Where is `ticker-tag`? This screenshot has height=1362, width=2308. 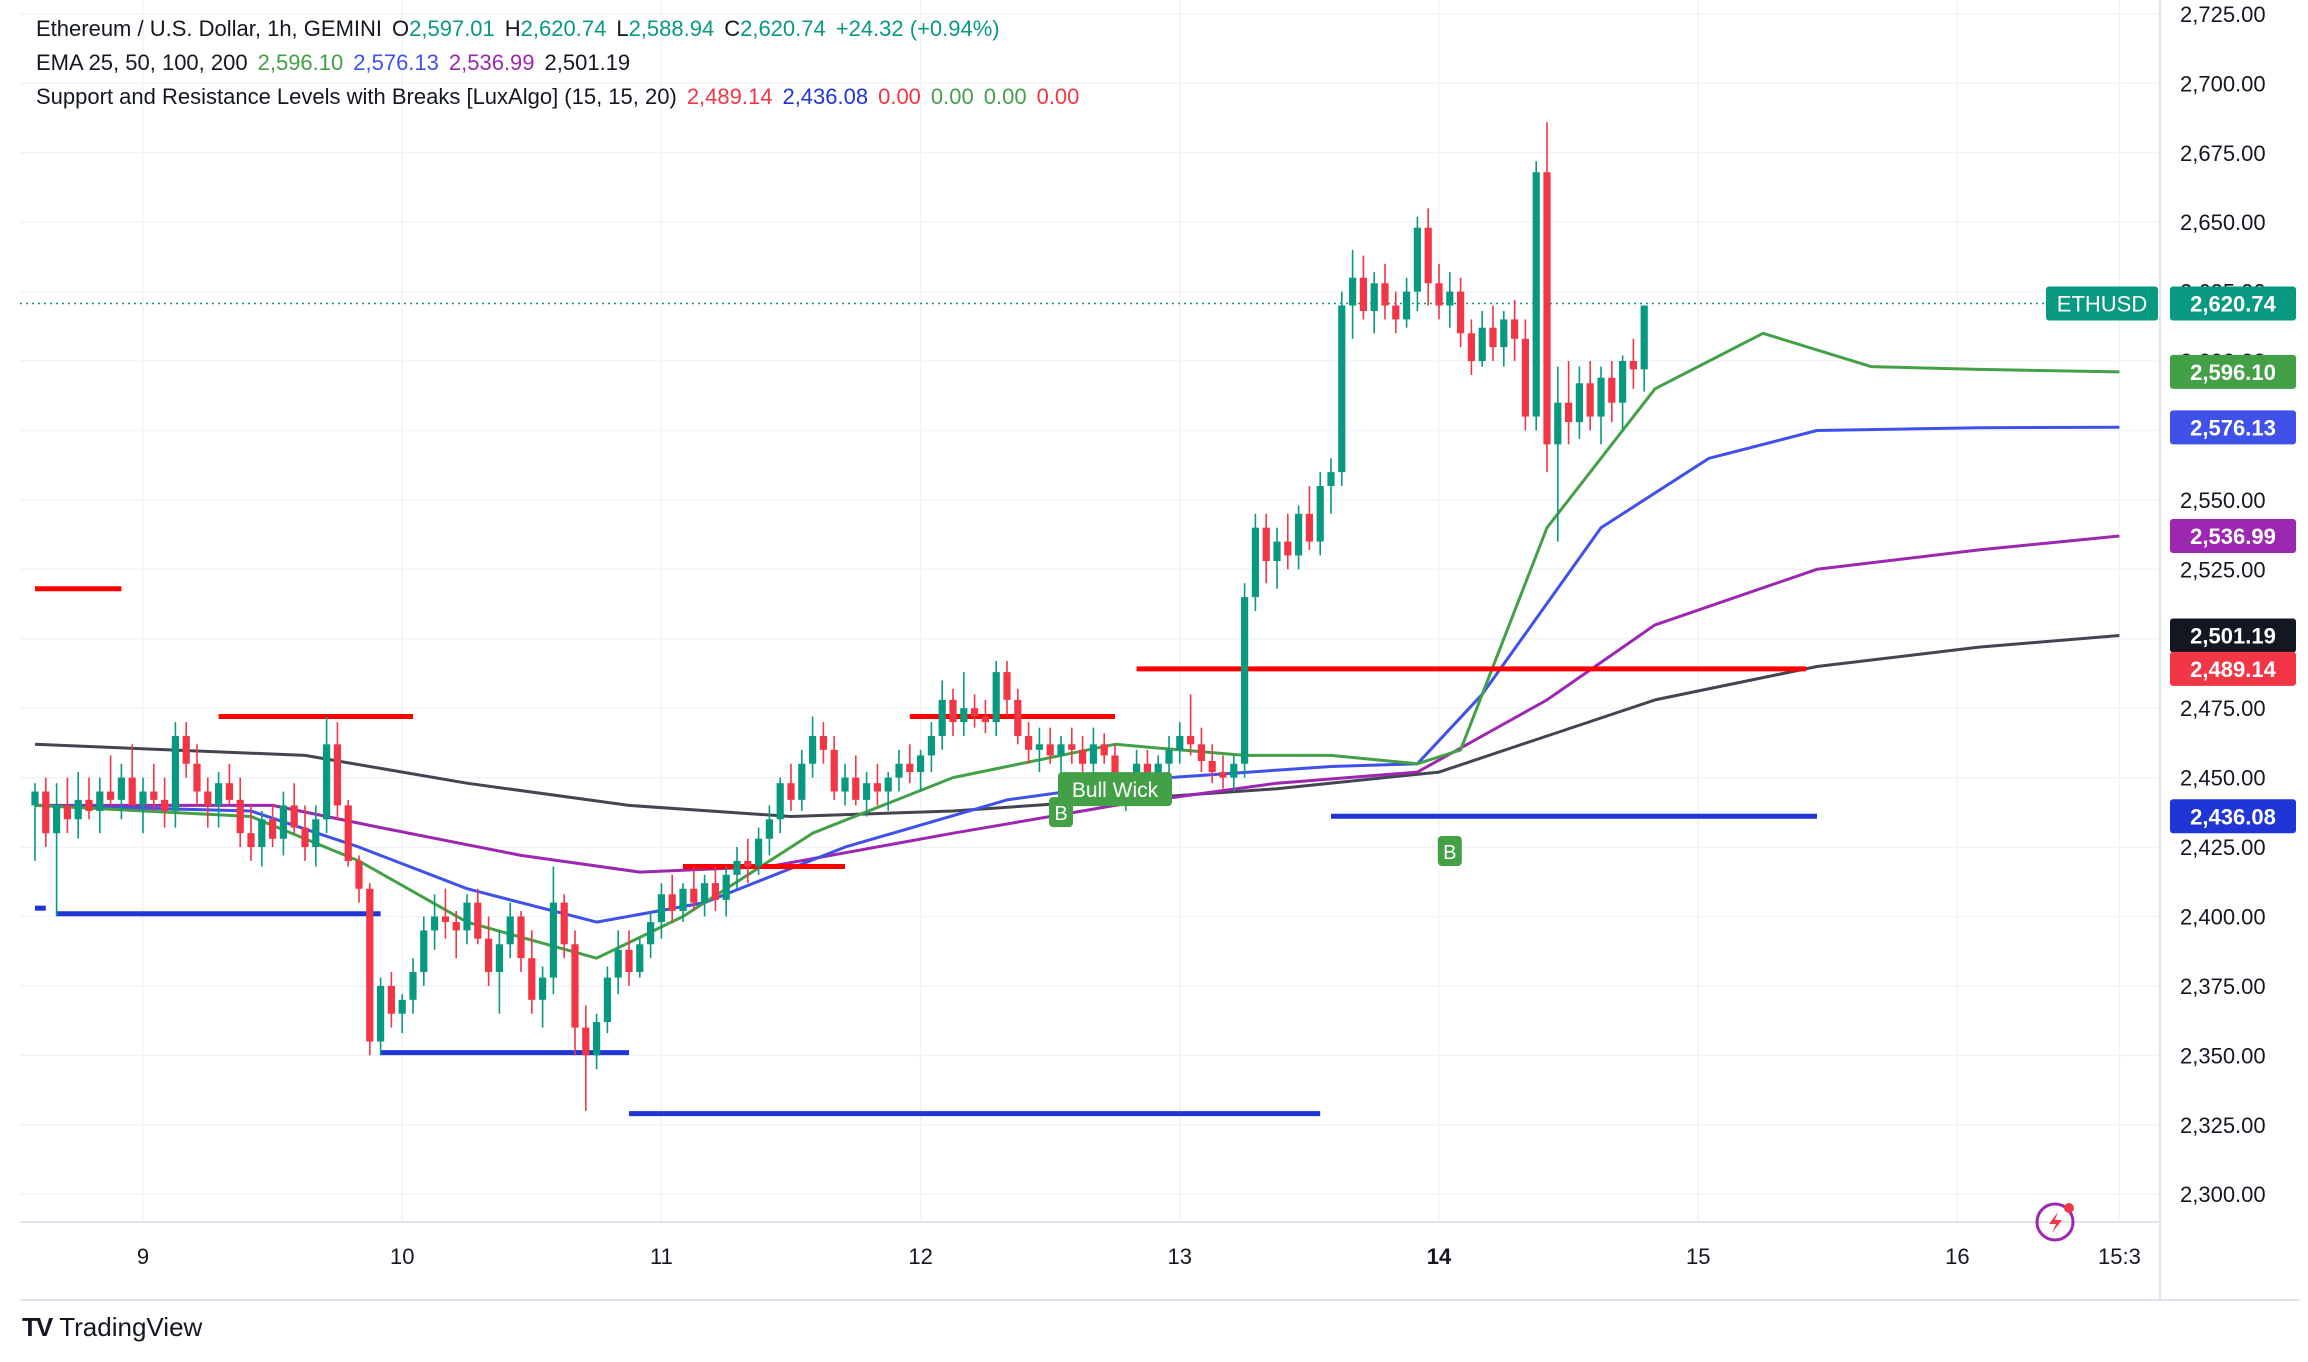 ticker-tag is located at coordinates (2102, 303).